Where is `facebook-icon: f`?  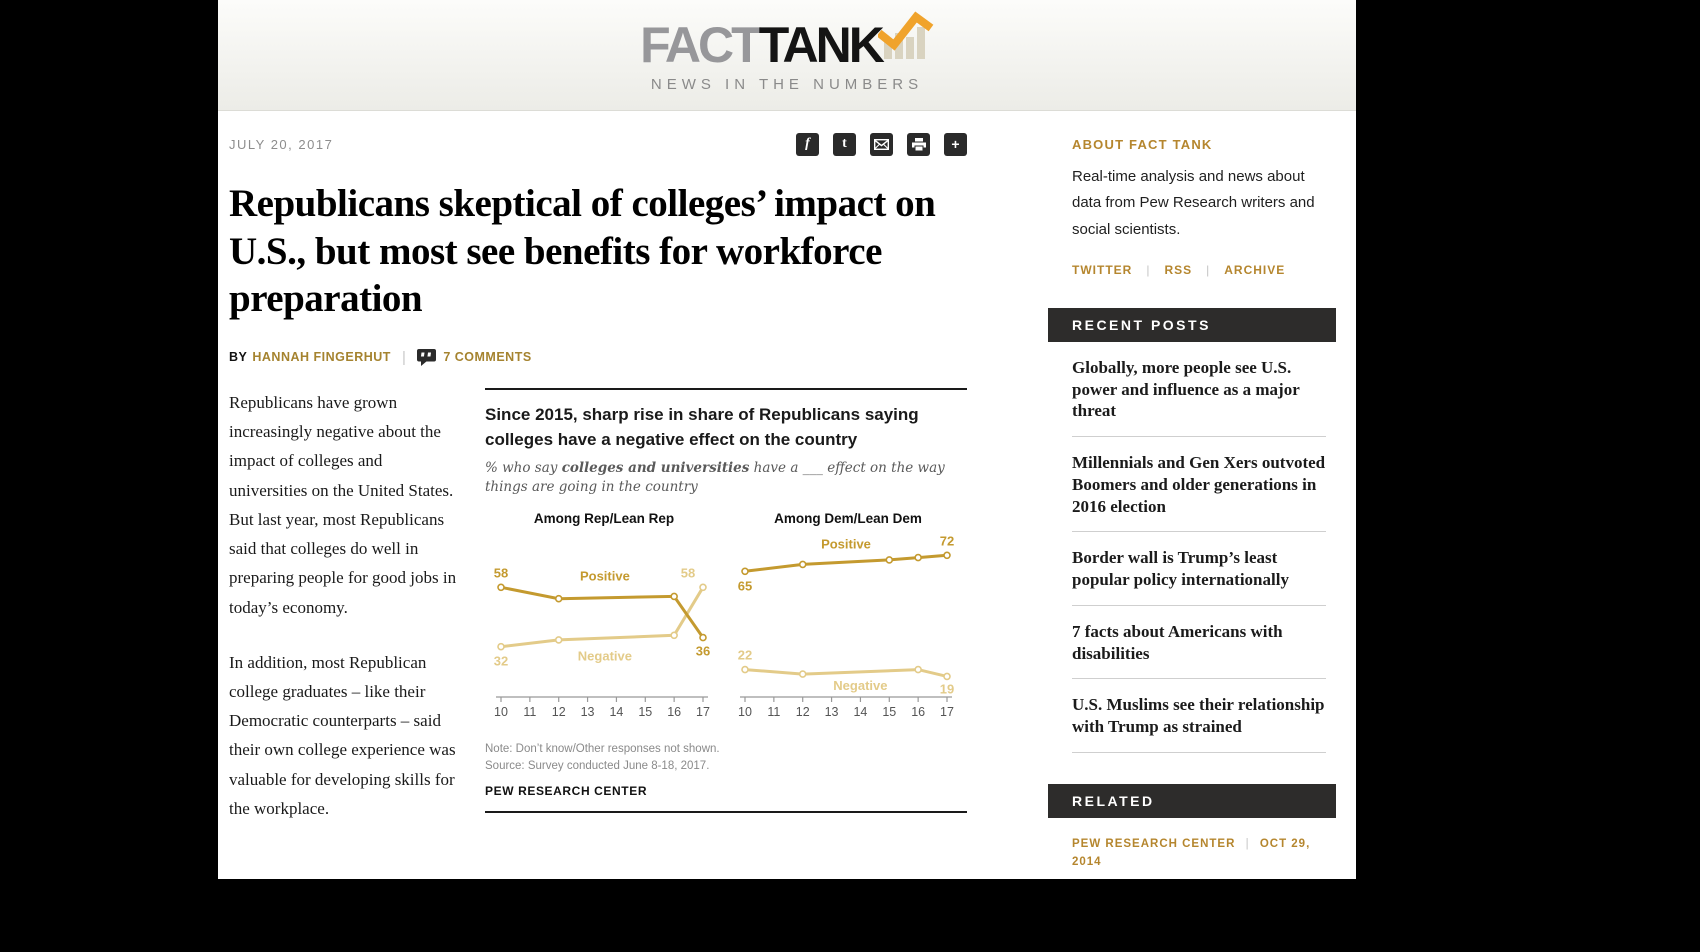 facebook-icon: f is located at coordinates (807, 144).